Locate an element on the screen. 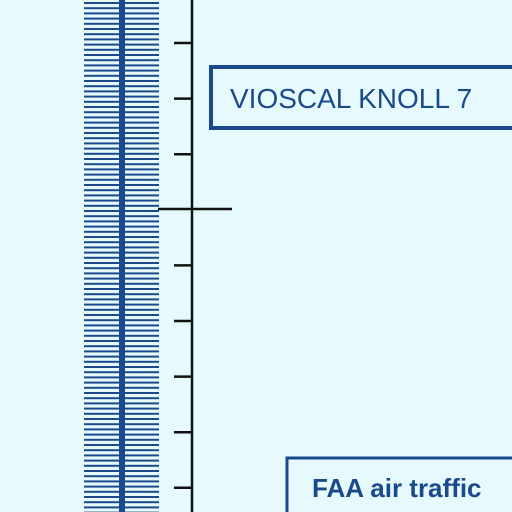  area-label-box: VIOSCAL KNOLL 7 is located at coordinates (360, 97).